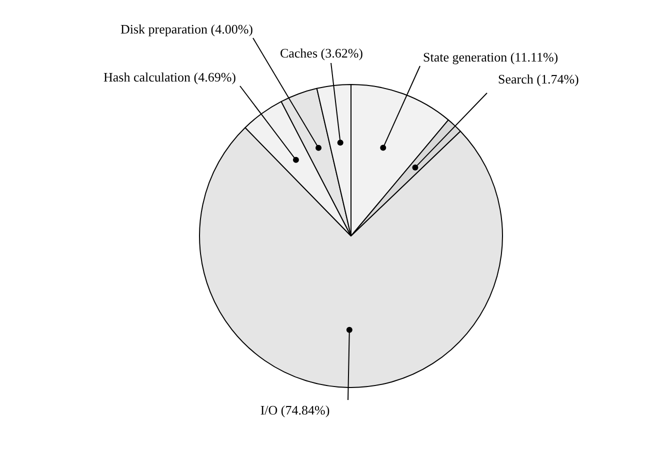  I want to click on slice-label: Caches (3.62%), so click(321, 52).